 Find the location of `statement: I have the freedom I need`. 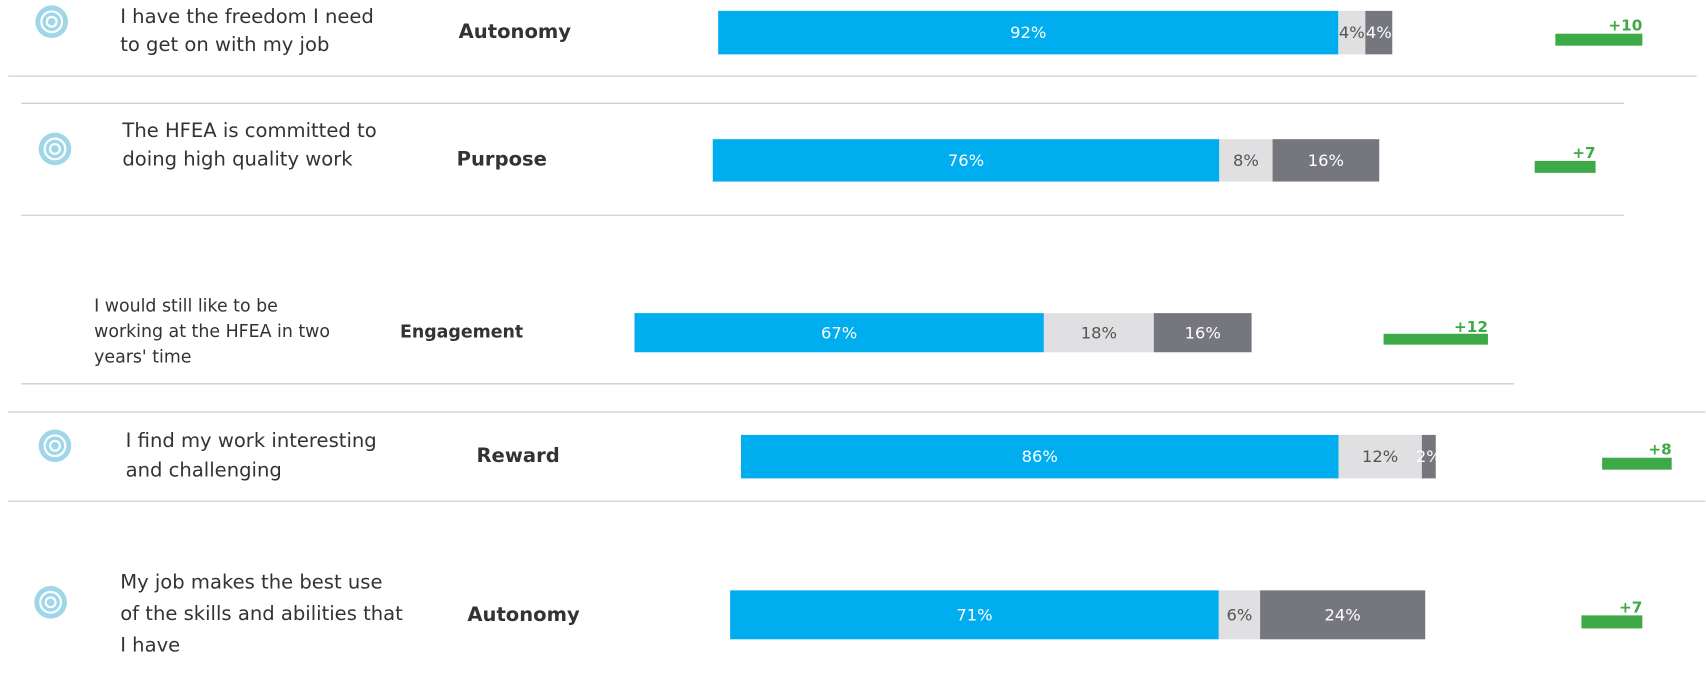

statement: I have the freedom I need is located at coordinates (247, 16).